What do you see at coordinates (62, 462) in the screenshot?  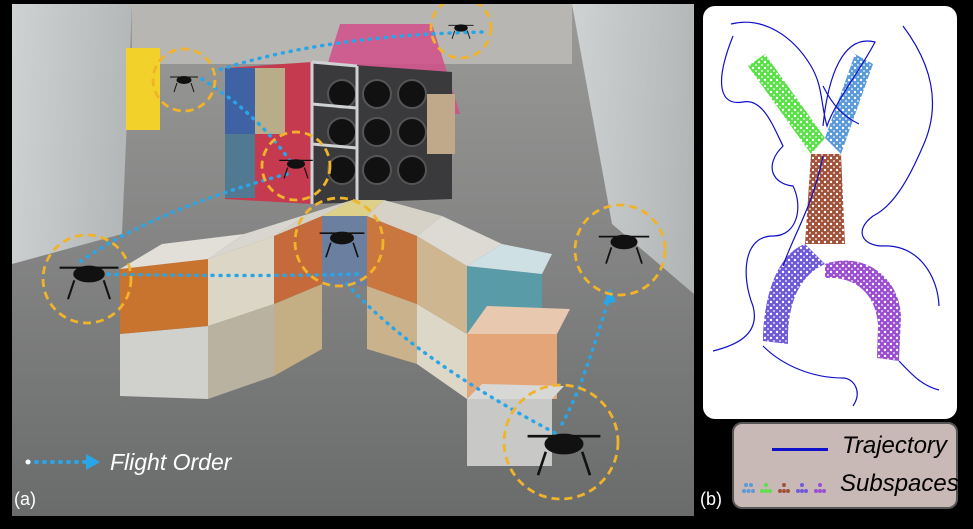 I see `flight-order-arrow-icon` at bounding box center [62, 462].